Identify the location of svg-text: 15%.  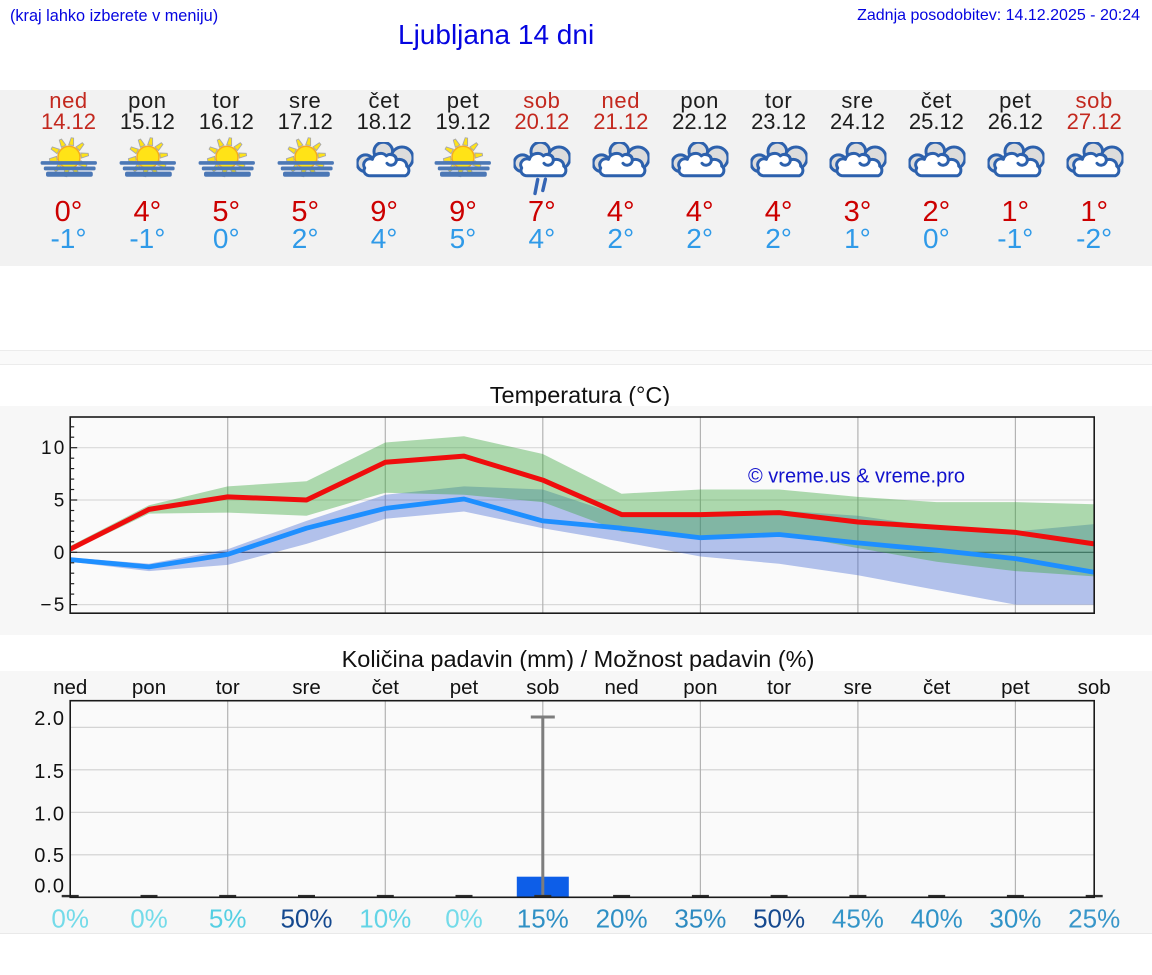
(543, 918).